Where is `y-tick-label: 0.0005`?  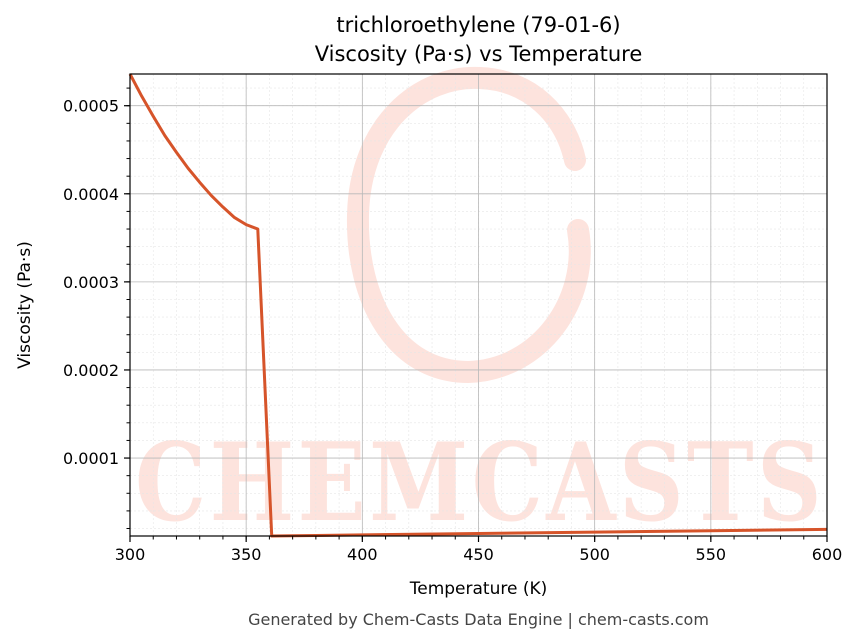
y-tick-label: 0.0005 is located at coordinates (91, 106).